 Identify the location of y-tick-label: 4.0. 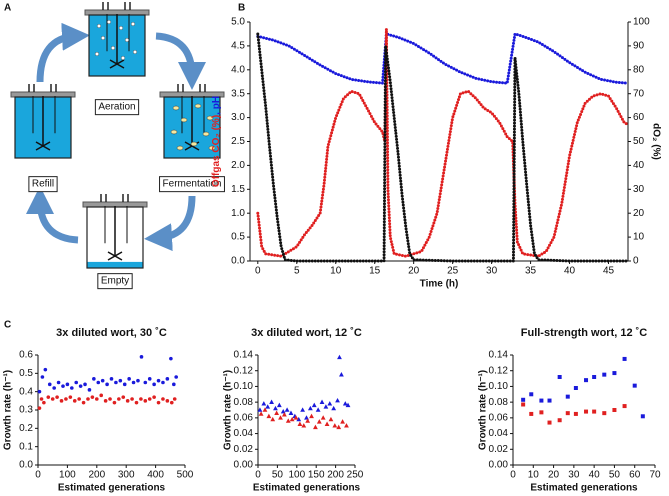
(238, 69).